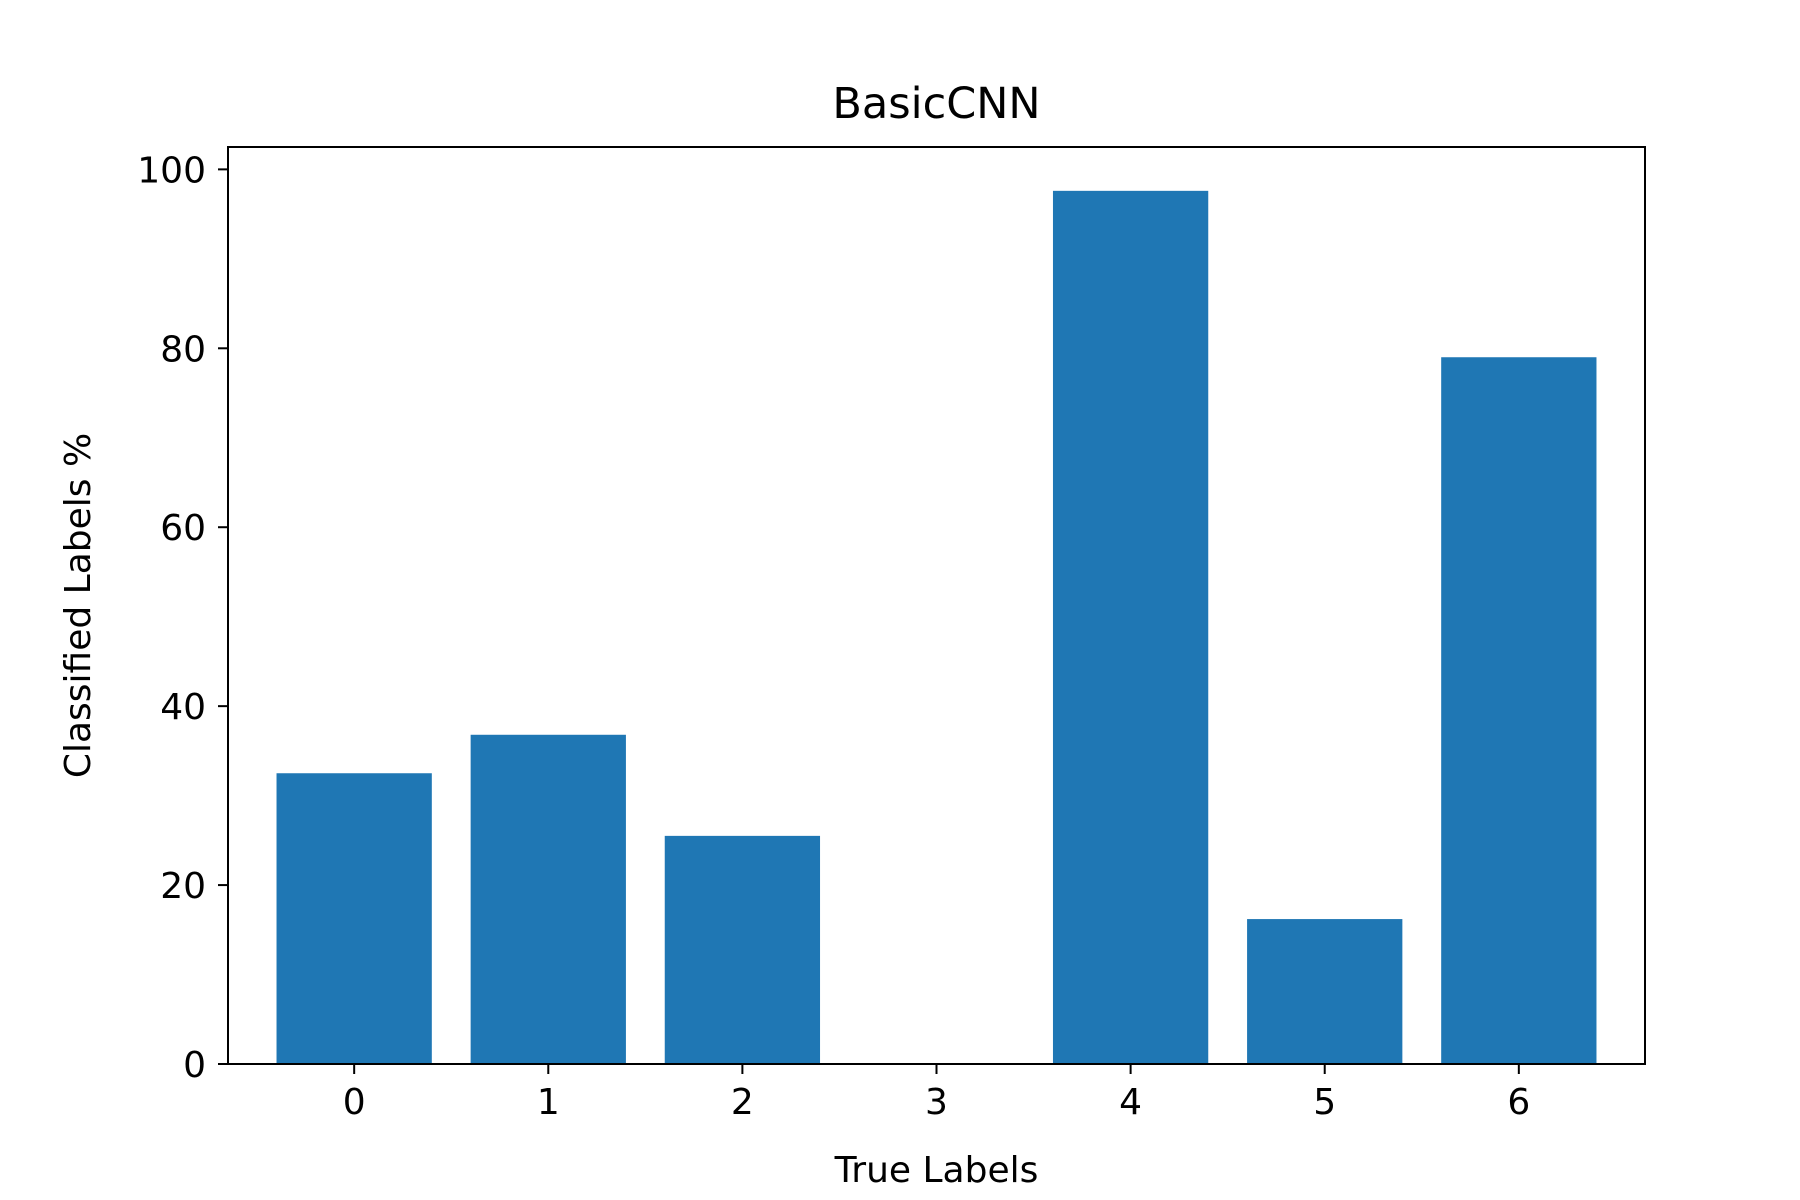  What do you see at coordinates (936, 1102) in the screenshot?
I see `x-tick-label: 3` at bounding box center [936, 1102].